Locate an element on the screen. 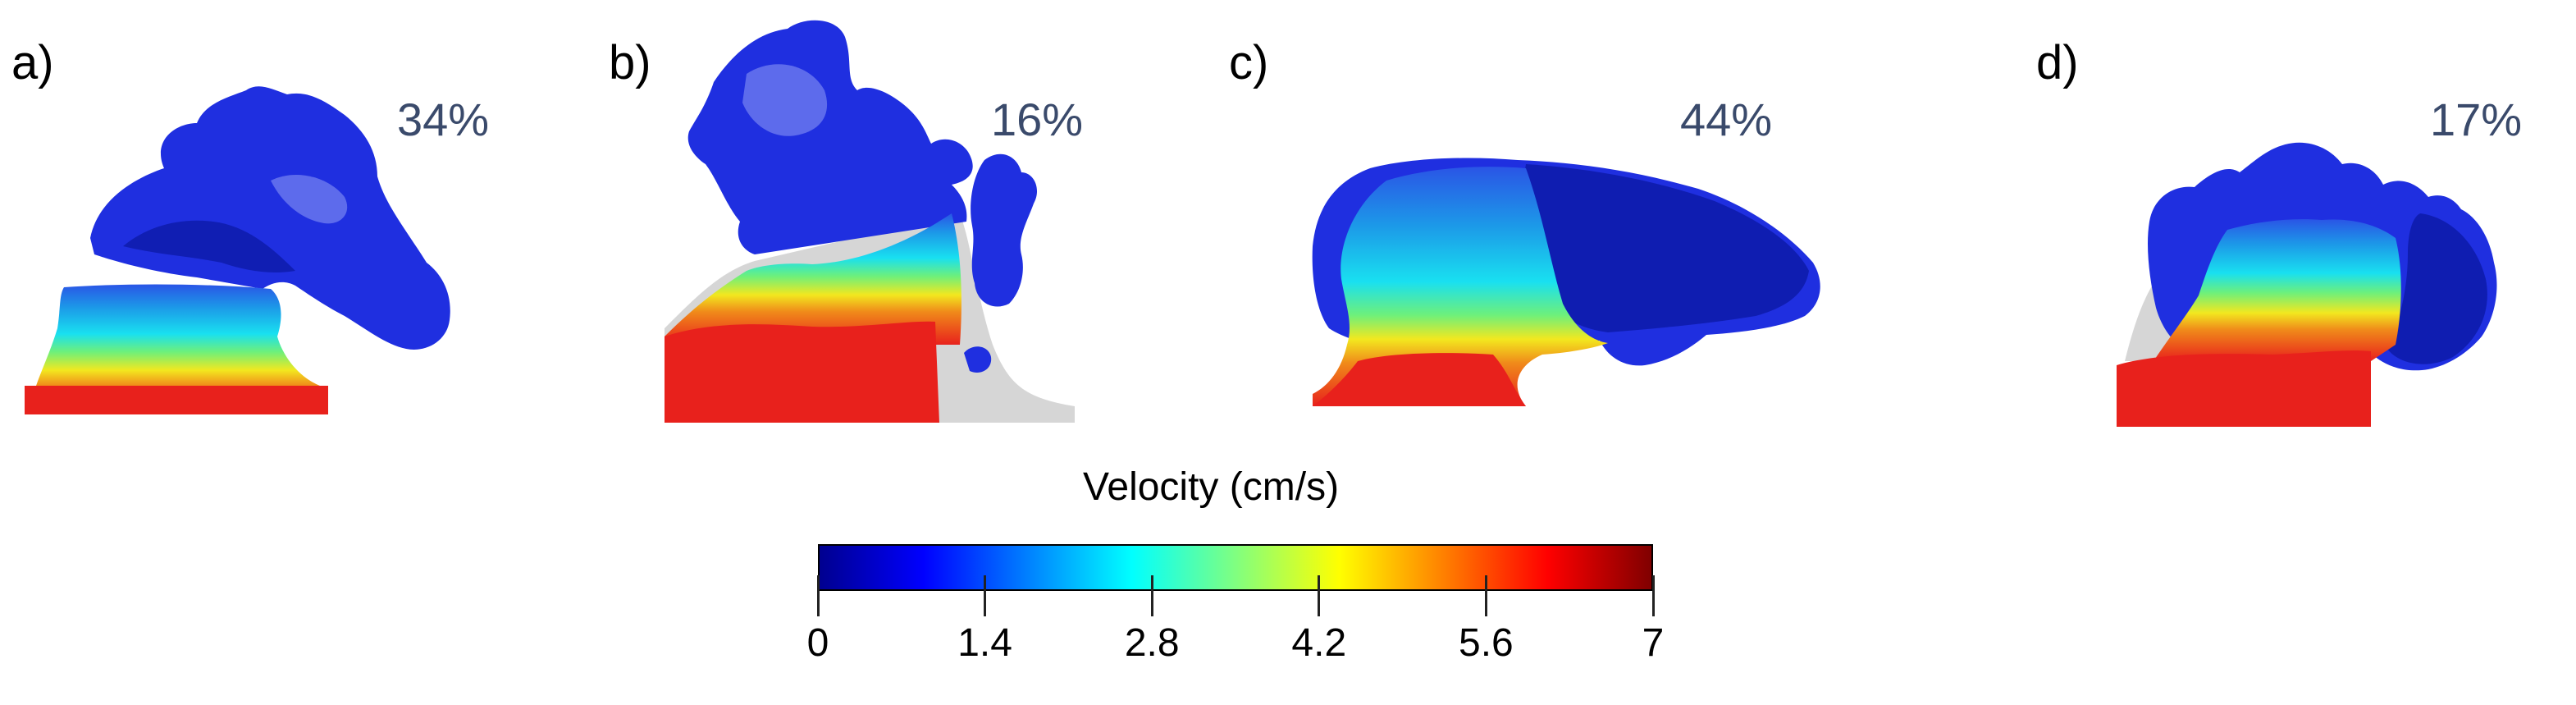  panel-b-dome is located at coordinates (830, 137).